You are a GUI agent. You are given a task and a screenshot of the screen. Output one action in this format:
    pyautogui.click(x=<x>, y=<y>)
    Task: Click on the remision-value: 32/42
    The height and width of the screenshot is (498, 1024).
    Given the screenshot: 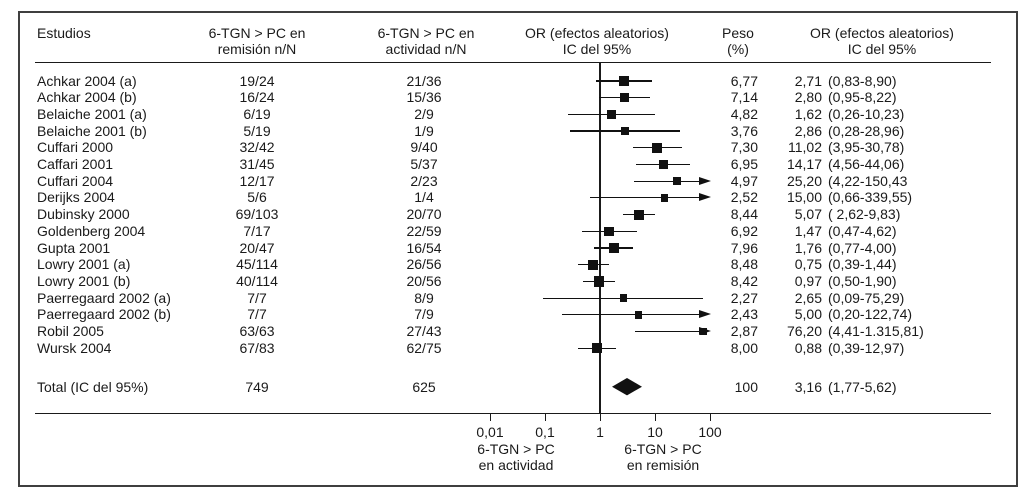 What is the action you would take?
    pyautogui.click(x=257, y=147)
    